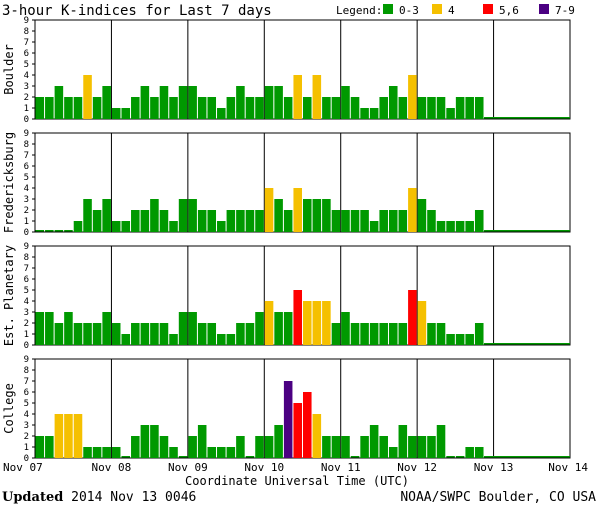  I want to click on x-tick-label: Nov 14, so click(568, 467).